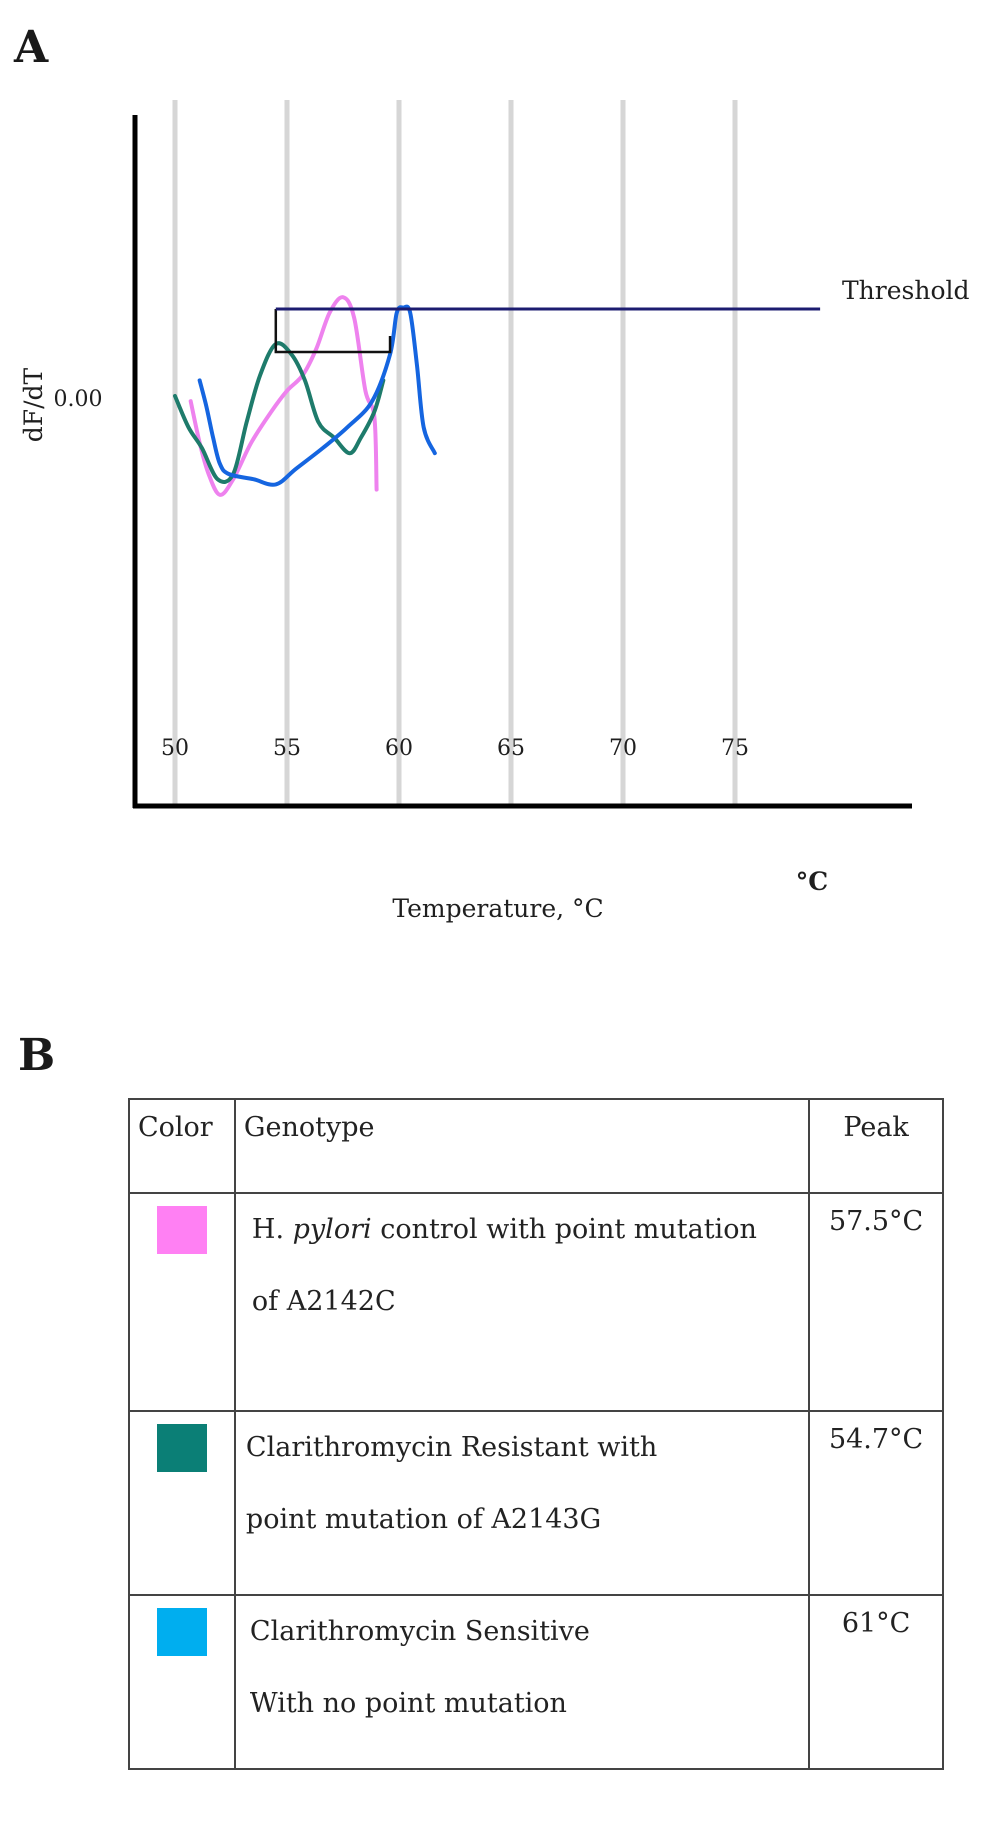 This screenshot has width=1000, height=1843. Describe the element at coordinates (175, 748) in the screenshot. I see `x-tick-label: 50` at that location.